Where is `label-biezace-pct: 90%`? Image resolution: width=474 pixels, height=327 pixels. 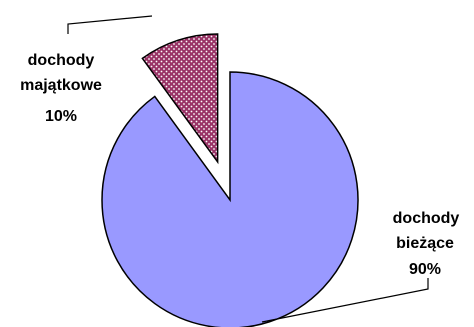
label-biezace-pct: 90% is located at coordinates (425, 269).